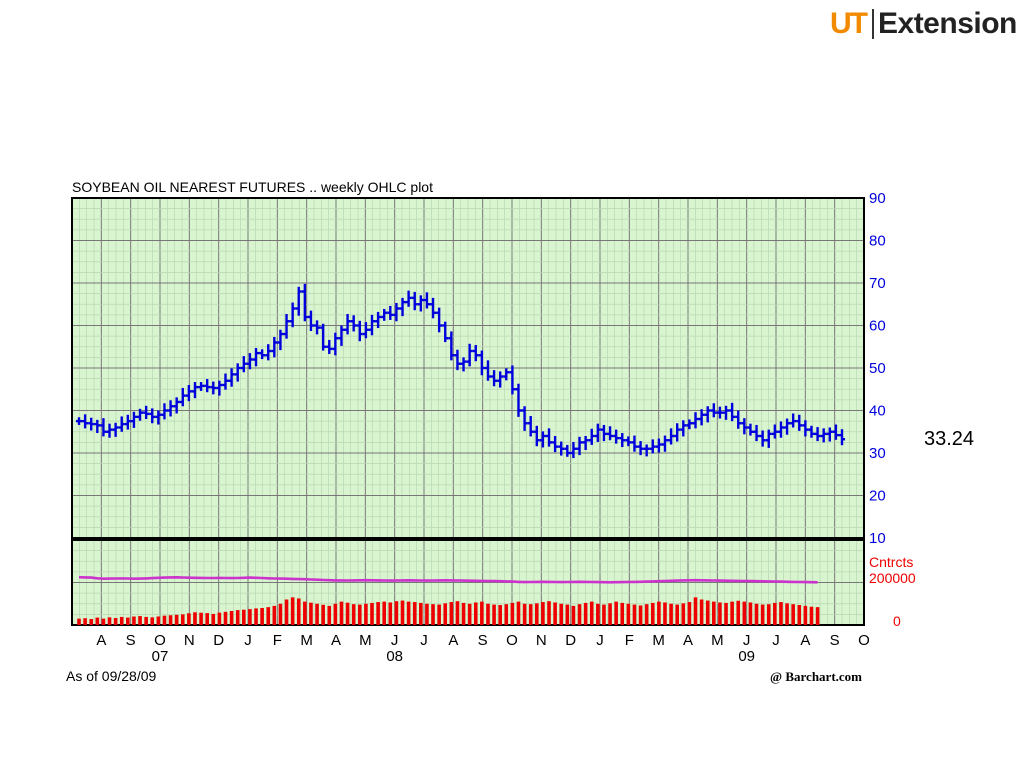 The image size is (1024, 768). I want to click on month-label: N, so click(189, 640).